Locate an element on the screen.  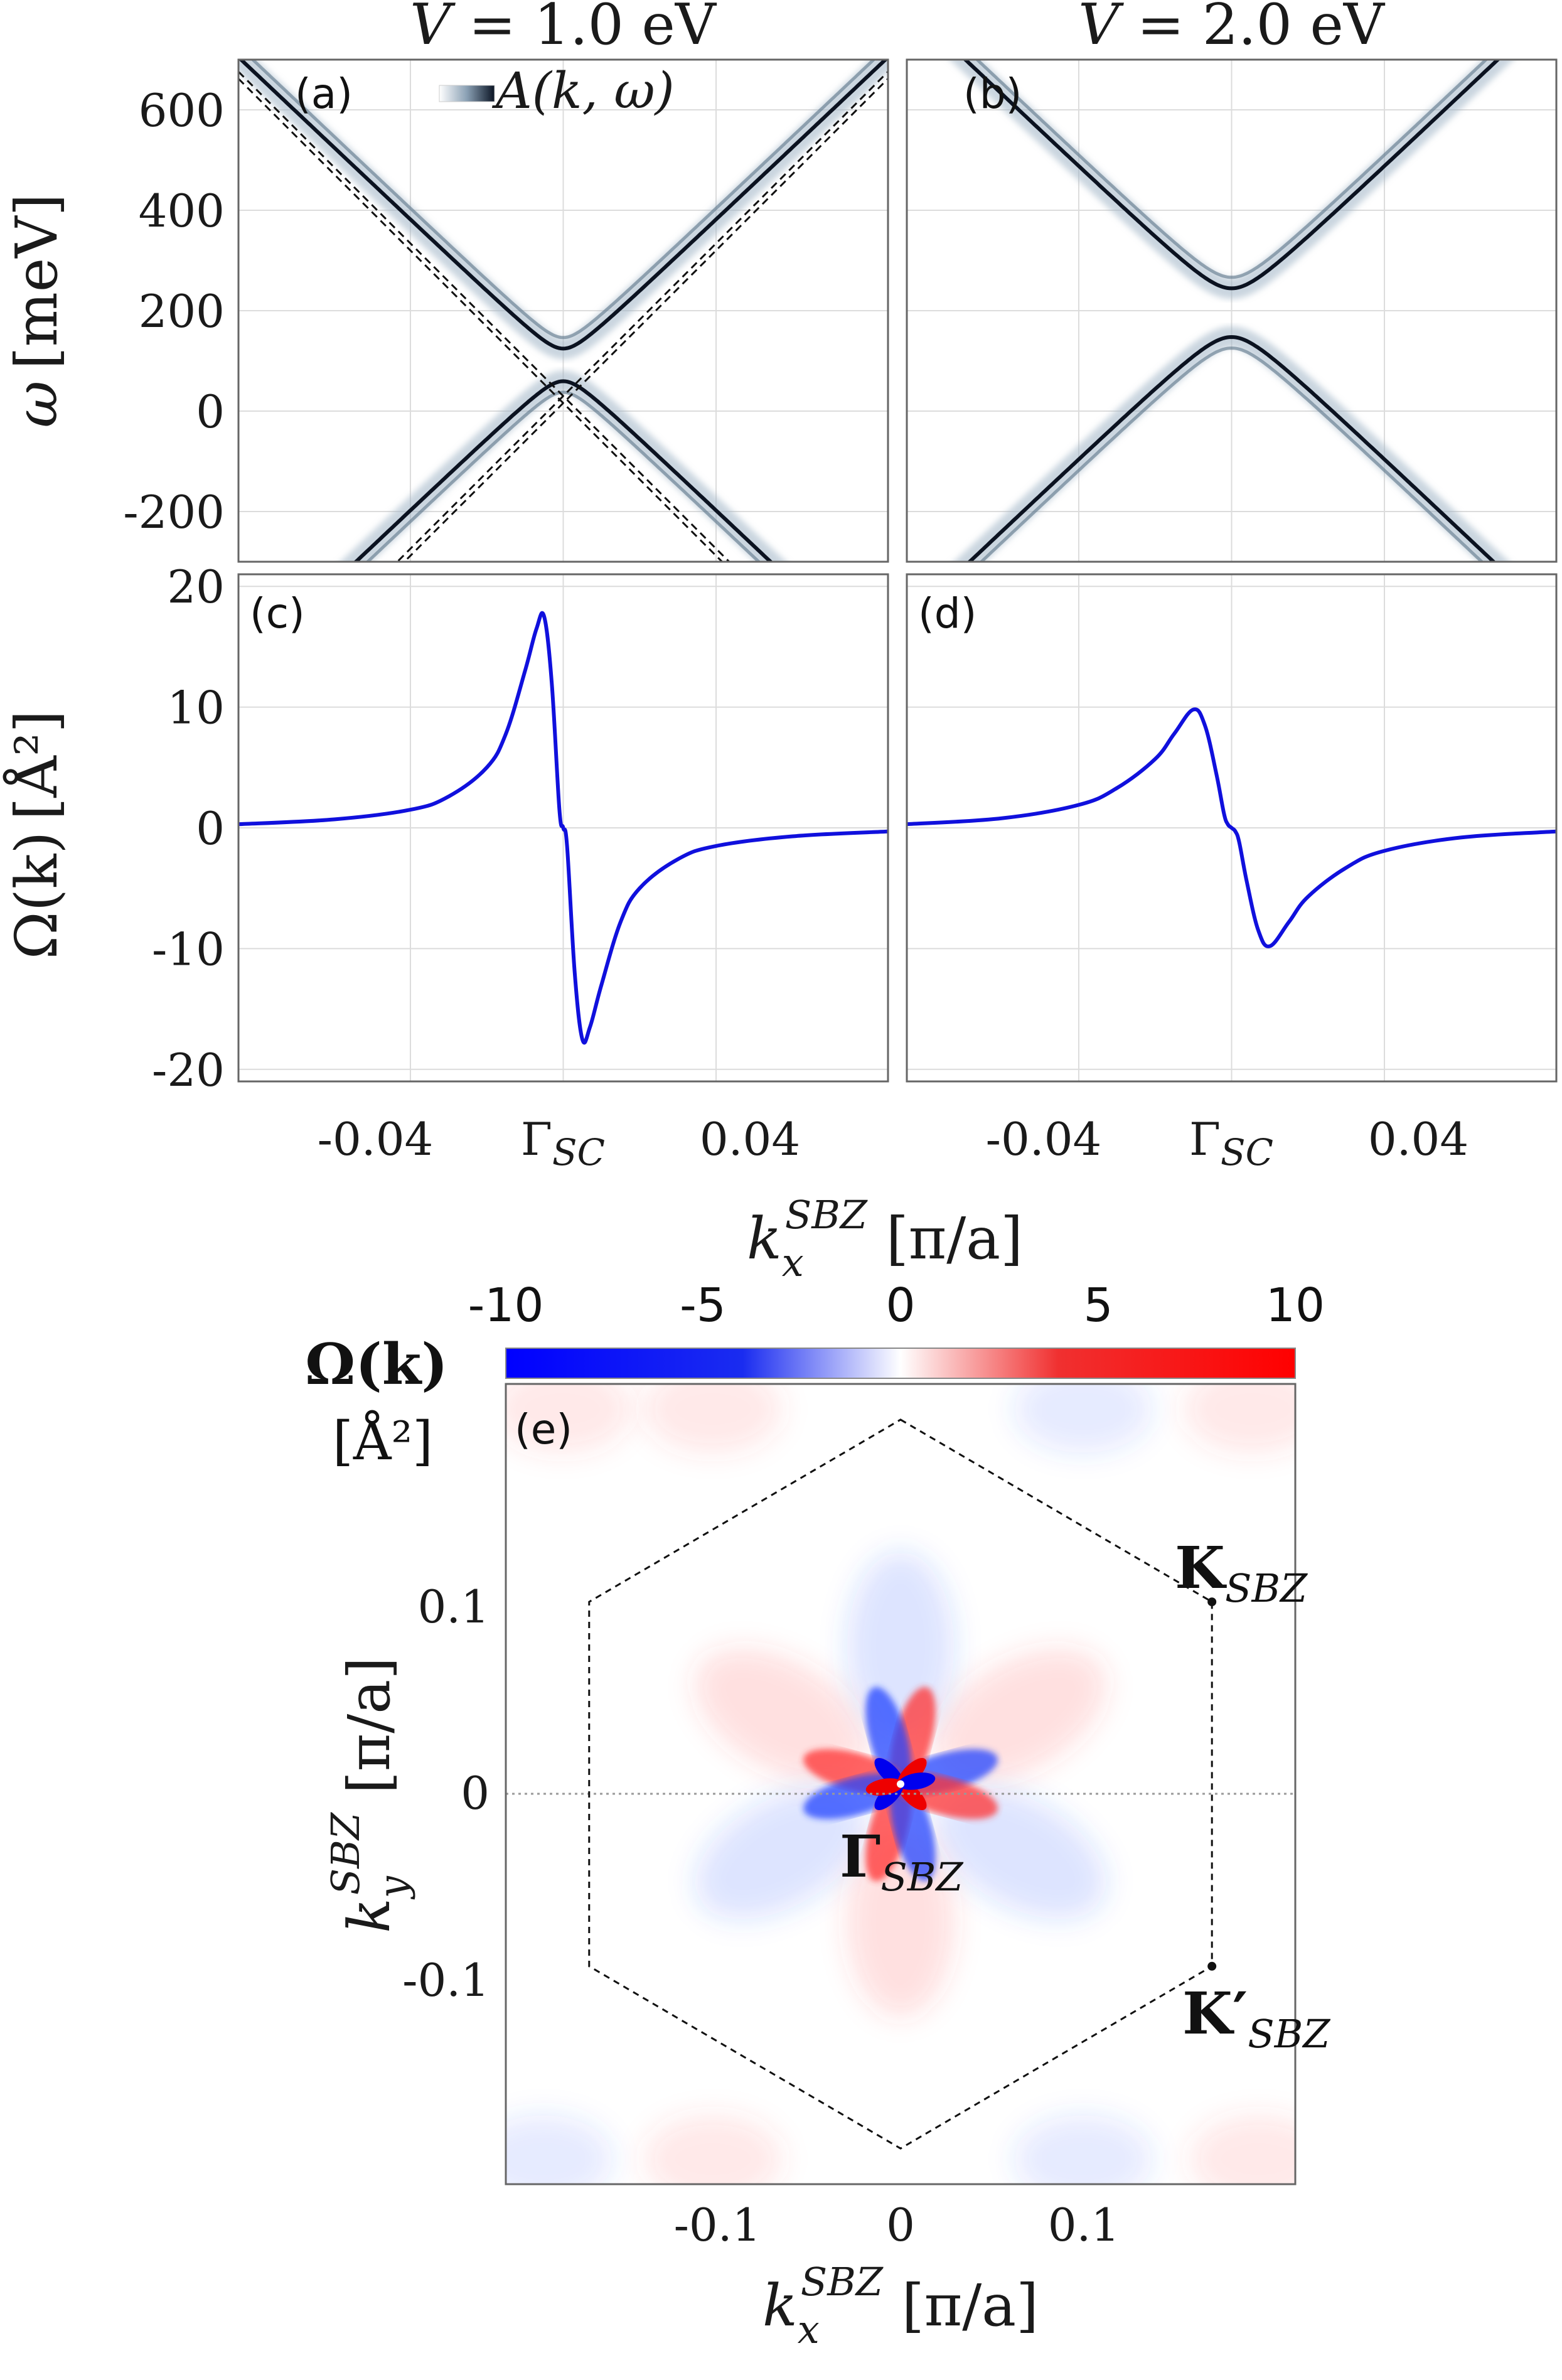
band-core-b-upper is located at coordinates (1231, 175).